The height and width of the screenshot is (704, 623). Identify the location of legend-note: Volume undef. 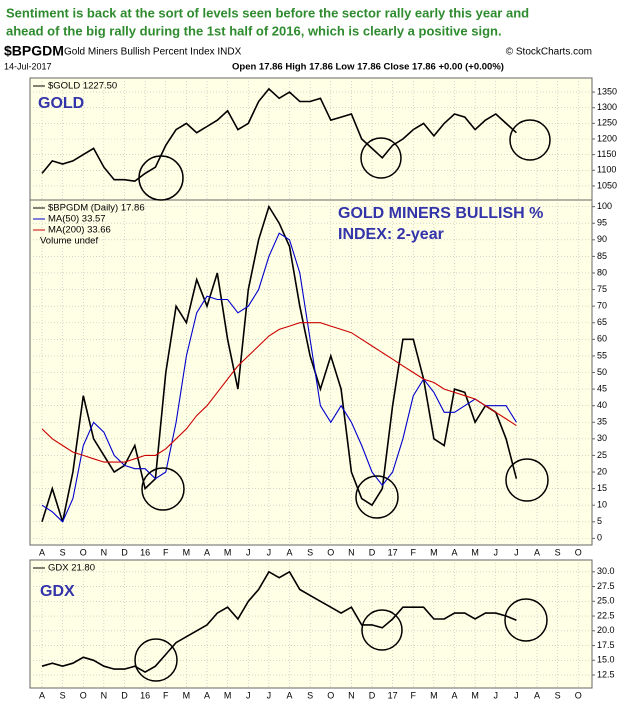
(69, 241).